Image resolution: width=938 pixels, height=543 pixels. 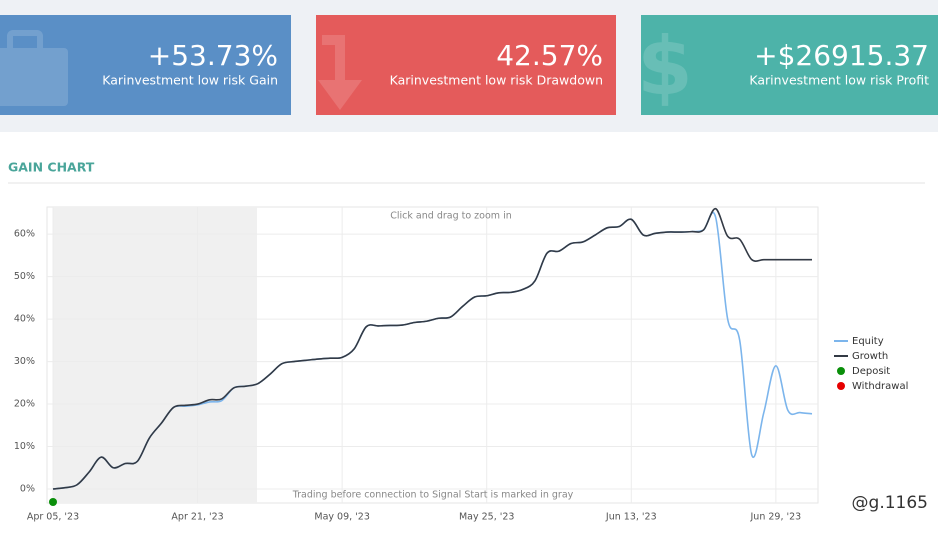 I want to click on profit-card, so click(x=789, y=65).